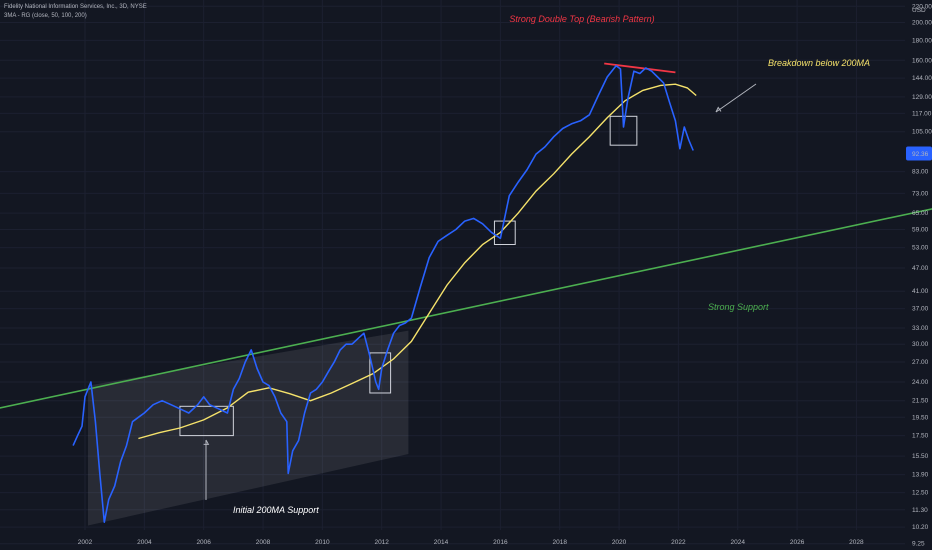 This screenshot has width=932, height=550. I want to click on initial-support-arrow-head, so click(206, 442).